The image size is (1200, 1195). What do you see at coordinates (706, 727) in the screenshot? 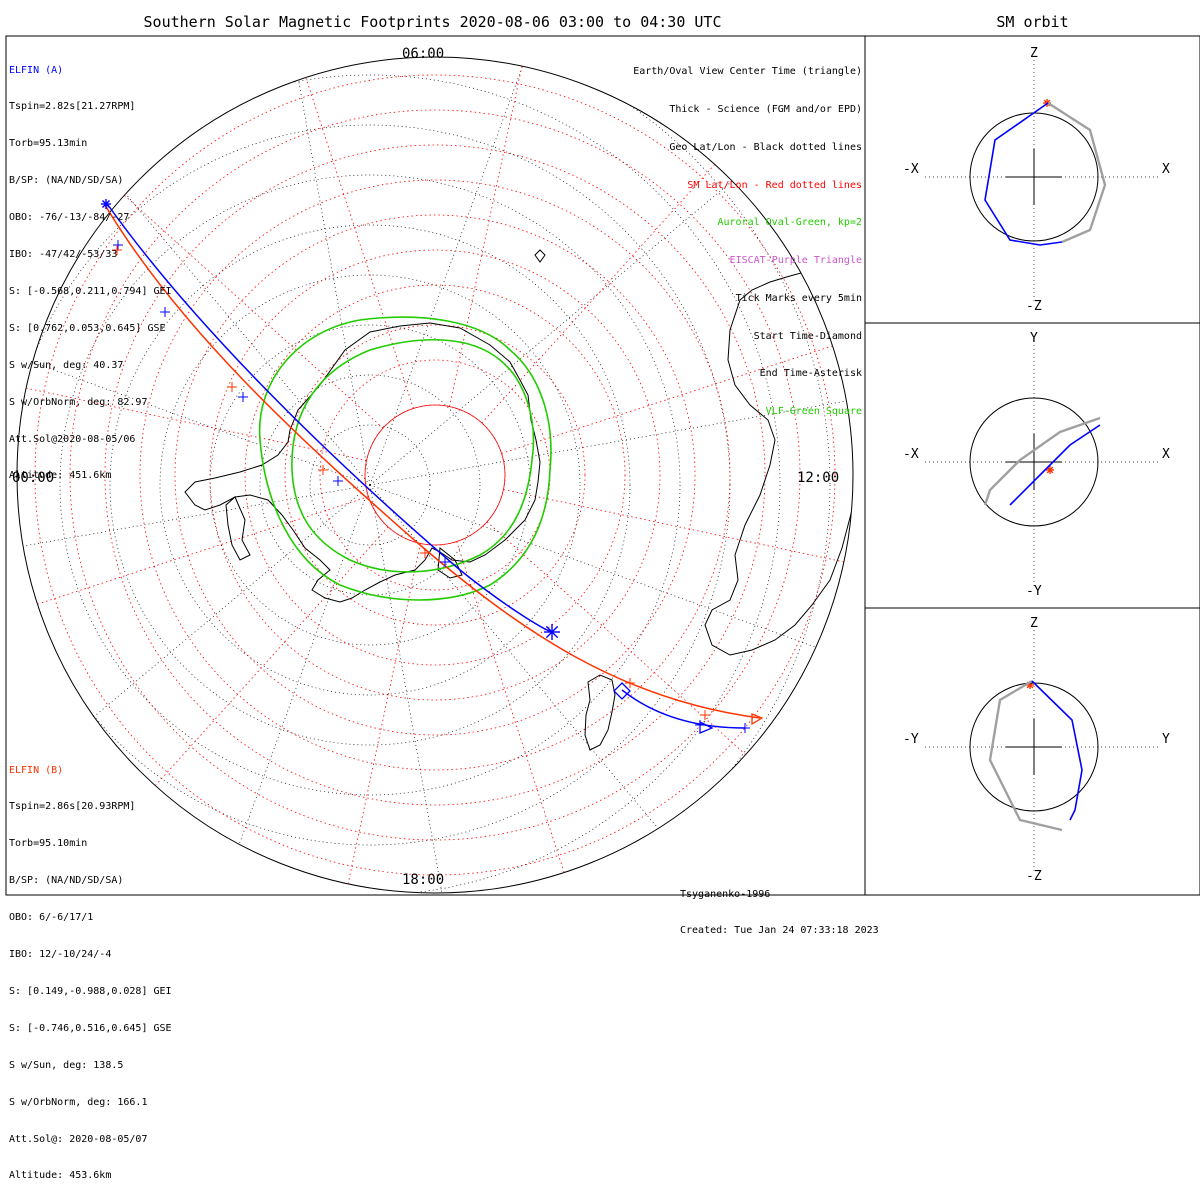
I see `elfin-a-view-triangle` at bounding box center [706, 727].